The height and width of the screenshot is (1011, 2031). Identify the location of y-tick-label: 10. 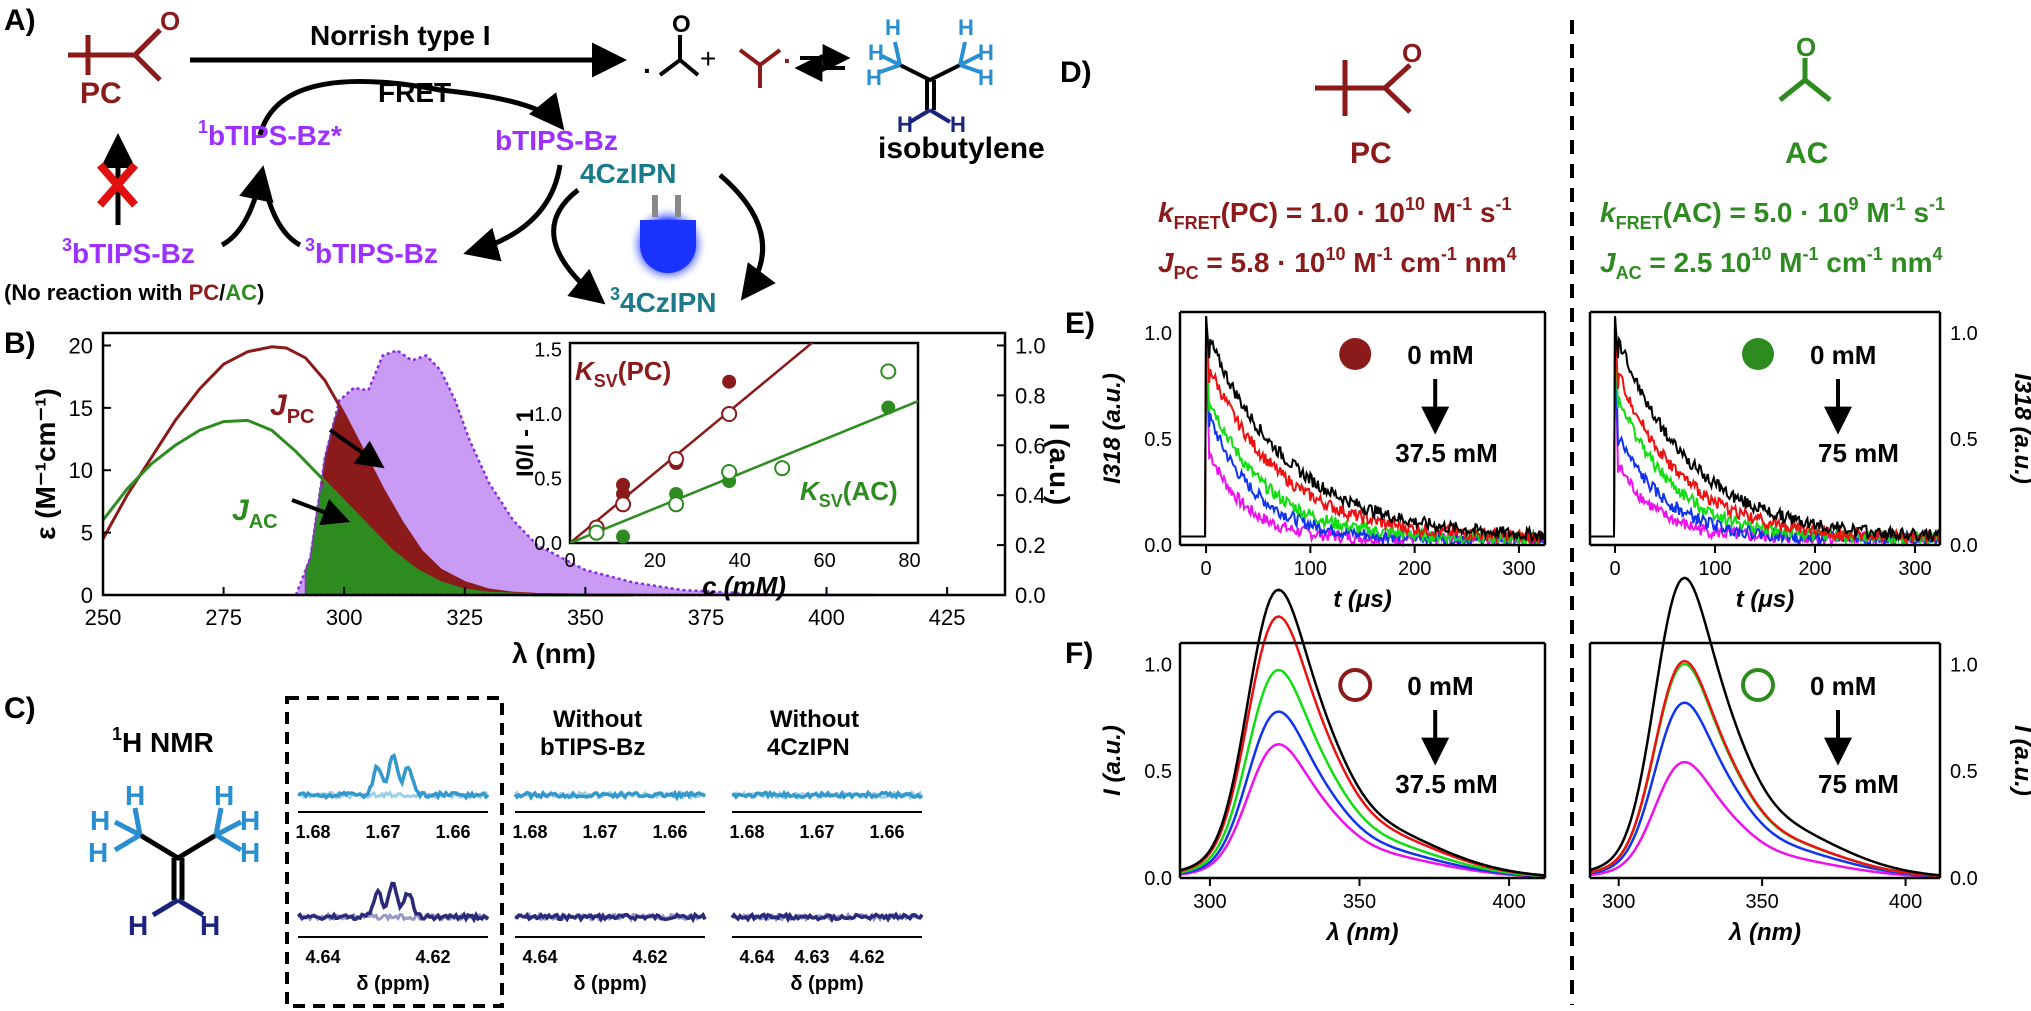
(81, 470).